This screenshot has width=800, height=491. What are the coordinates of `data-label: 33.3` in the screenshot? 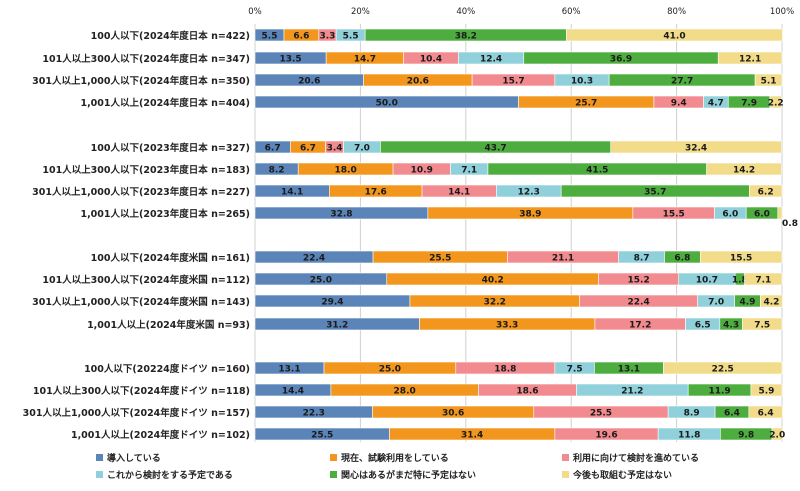 It's located at (507, 326).